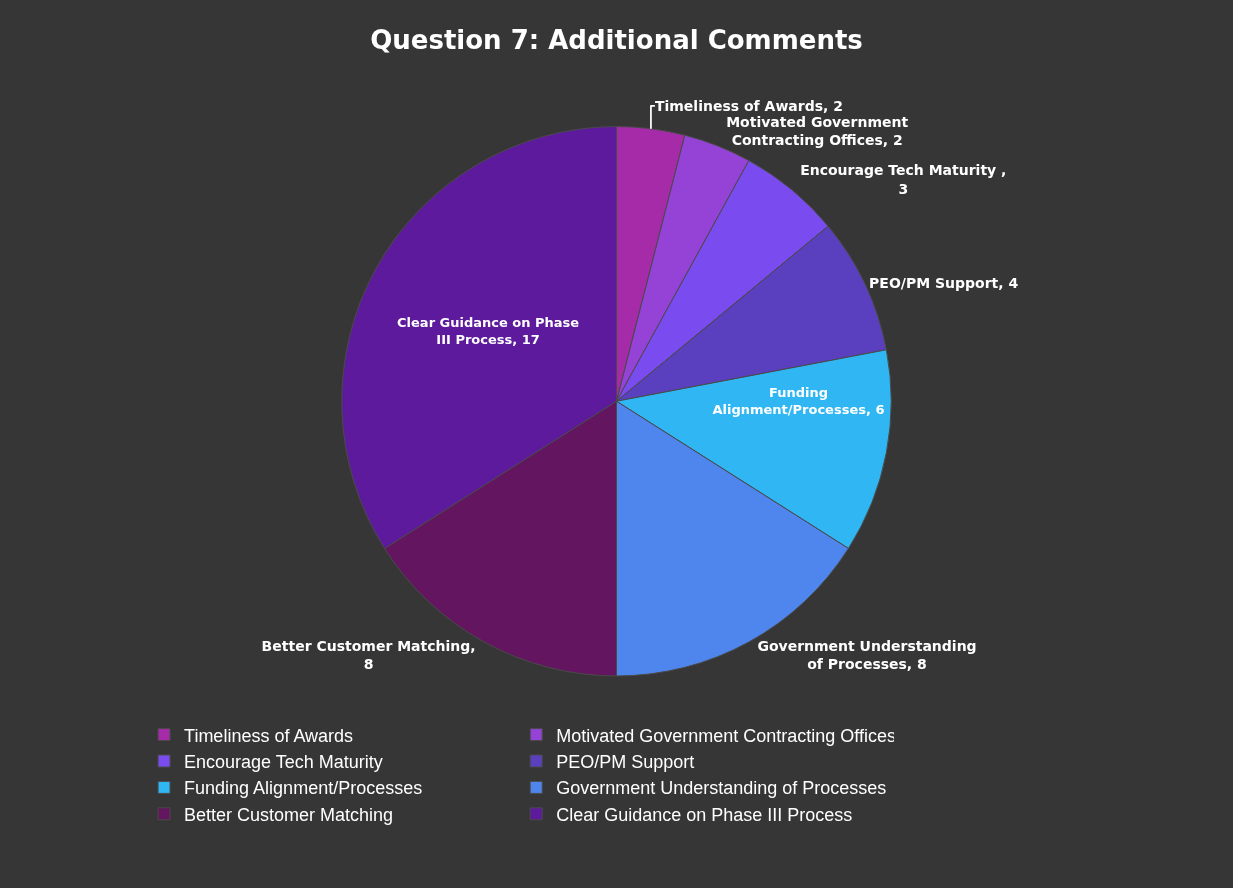 The image size is (1233, 888). What do you see at coordinates (867, 655) in the screenshot?
I see `data-label: Government Understanding of Processes, 8` at bounding box center [867, 655].